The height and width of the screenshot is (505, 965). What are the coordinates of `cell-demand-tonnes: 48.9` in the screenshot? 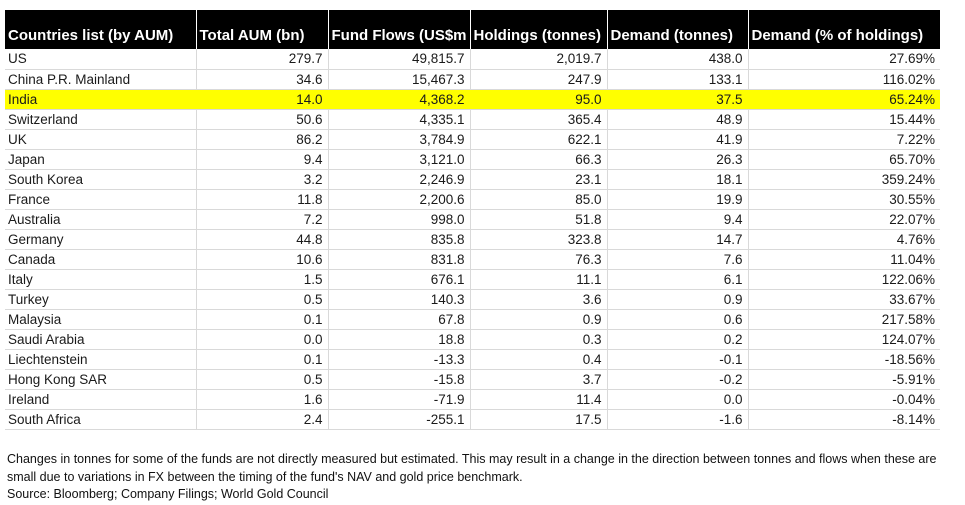 It's located at (677, 119).